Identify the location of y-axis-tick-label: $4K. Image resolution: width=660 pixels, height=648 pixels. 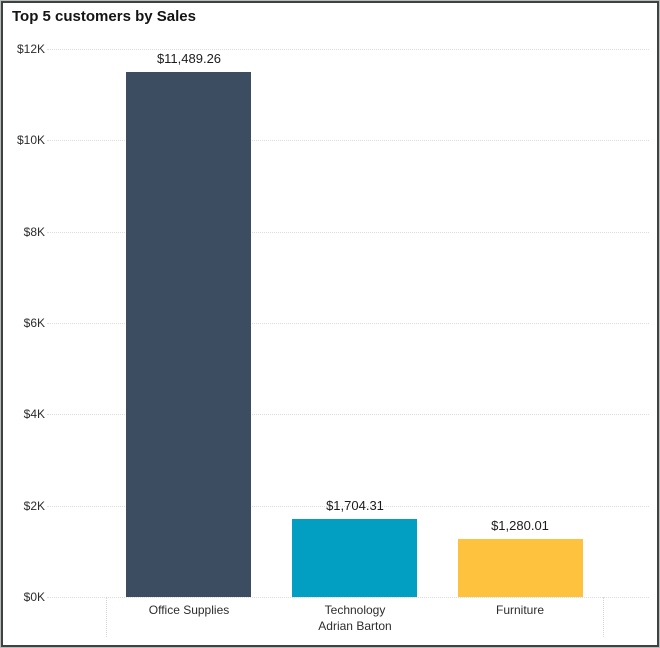
(34, 414).